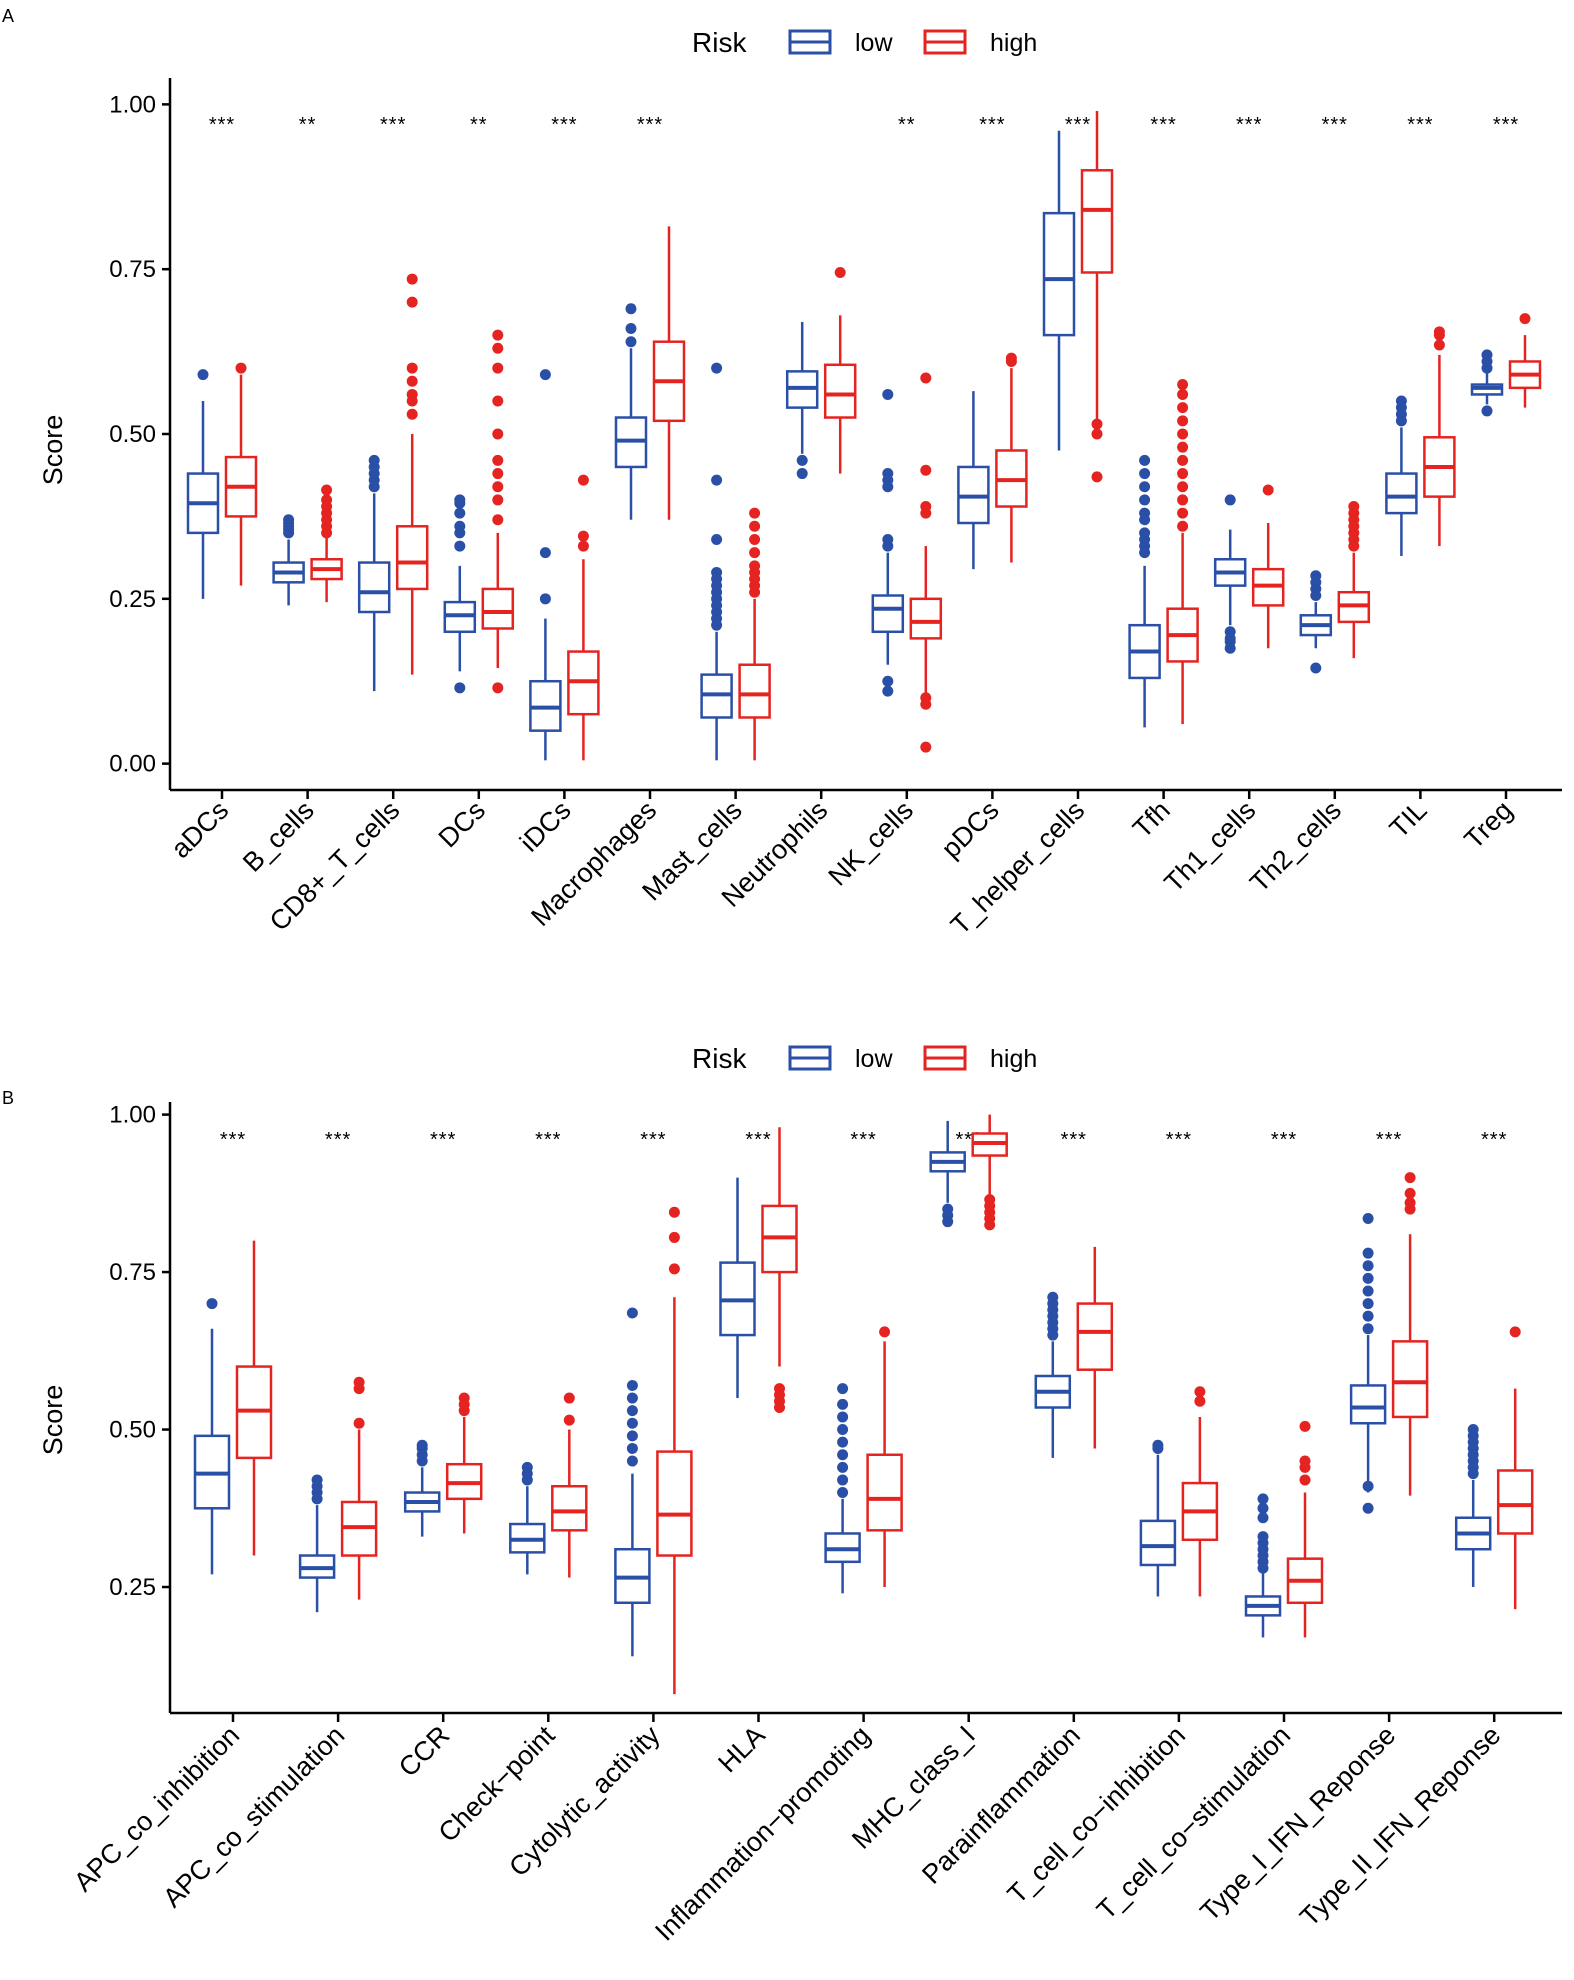 The width and height of the screenshot is (1574, 1980). I want to click on x-tick-label: APC_co_stimulation, so click(253, 1816).